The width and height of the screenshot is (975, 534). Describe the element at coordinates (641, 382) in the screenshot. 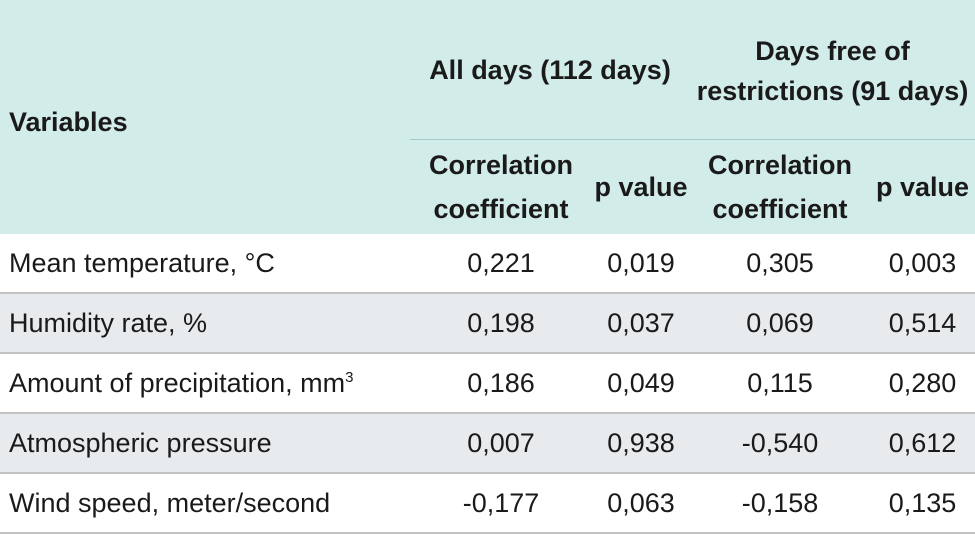

I see `cell-all-p-value: 0,049` at that location.